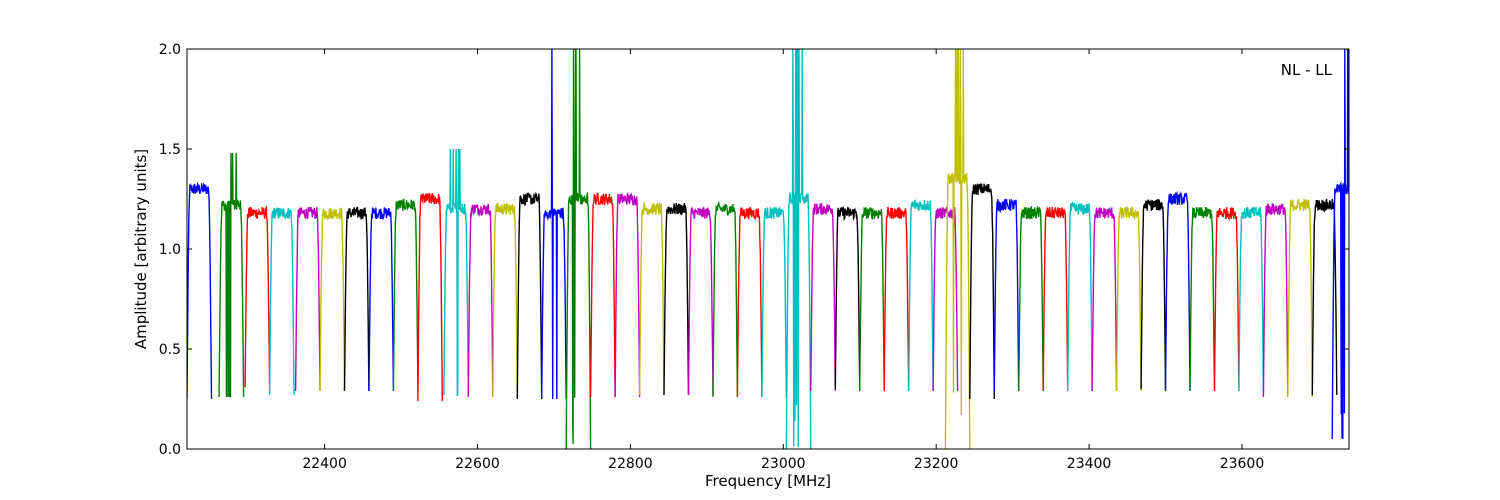  What do you see at coordinates (768, 481) in the screenshot?
I see `x-axis-title: Frequency [MHz]` at bounding box center [768, 481].